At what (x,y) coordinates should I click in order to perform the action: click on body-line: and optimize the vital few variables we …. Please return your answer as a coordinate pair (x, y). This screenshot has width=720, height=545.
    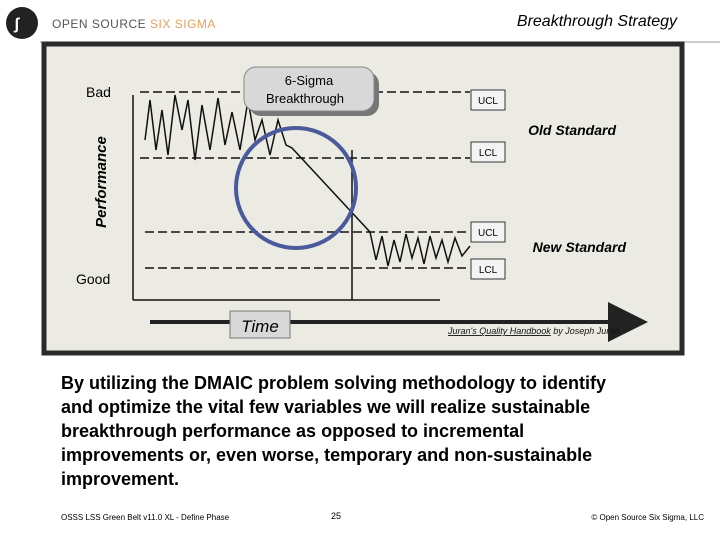
    Looking at the image, I should click on (325, 407).